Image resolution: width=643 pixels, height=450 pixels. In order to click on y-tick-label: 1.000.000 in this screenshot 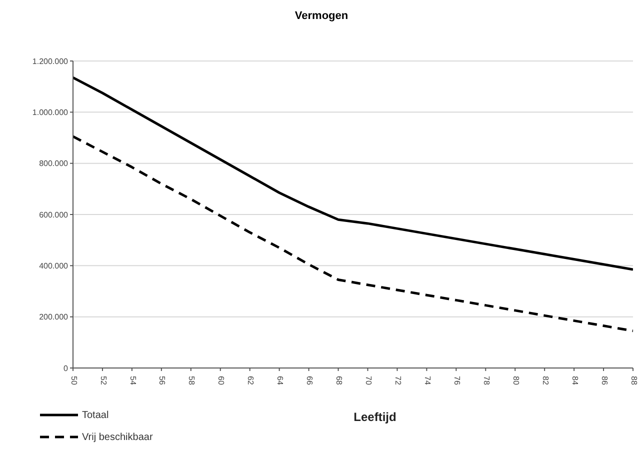, I will do `click(50, 113)`.